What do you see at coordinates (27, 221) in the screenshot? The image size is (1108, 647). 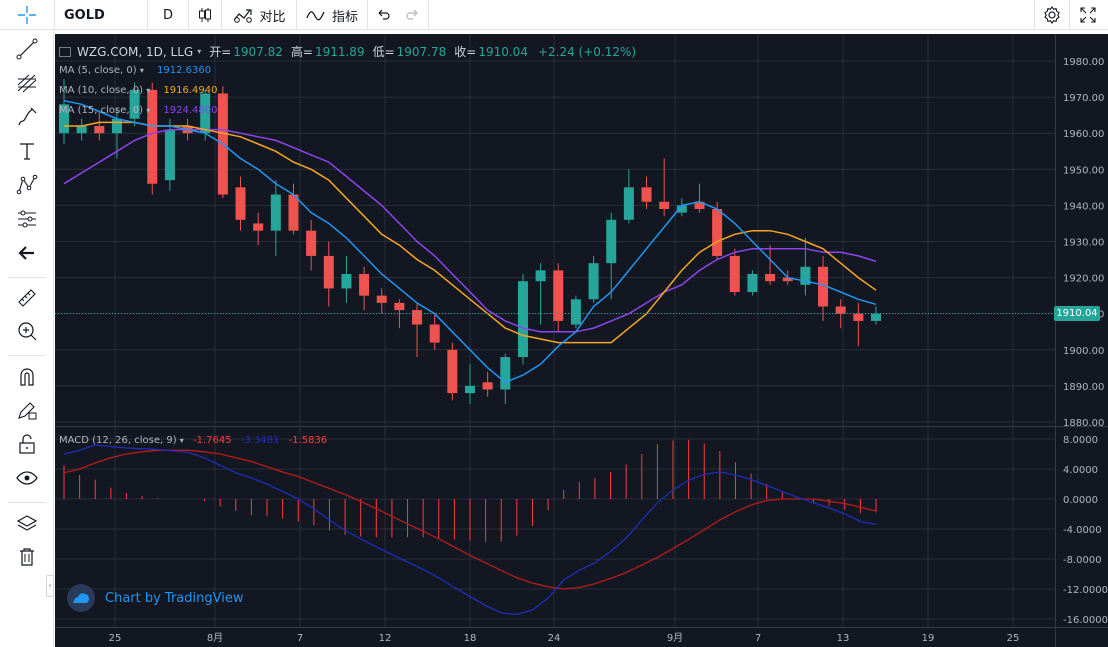 I see `prediction-tool` at bounding box center [27, 221].